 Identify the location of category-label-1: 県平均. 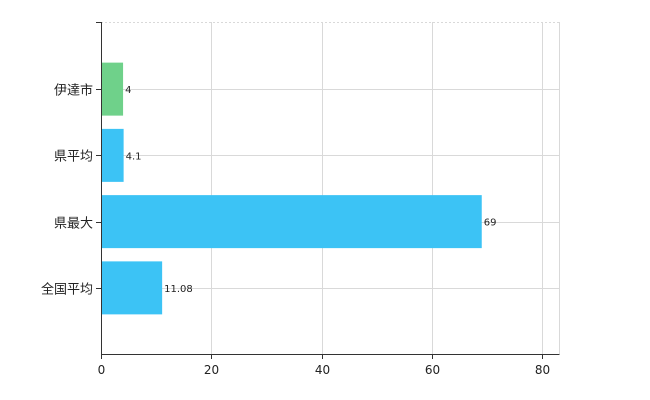
(73, 157).